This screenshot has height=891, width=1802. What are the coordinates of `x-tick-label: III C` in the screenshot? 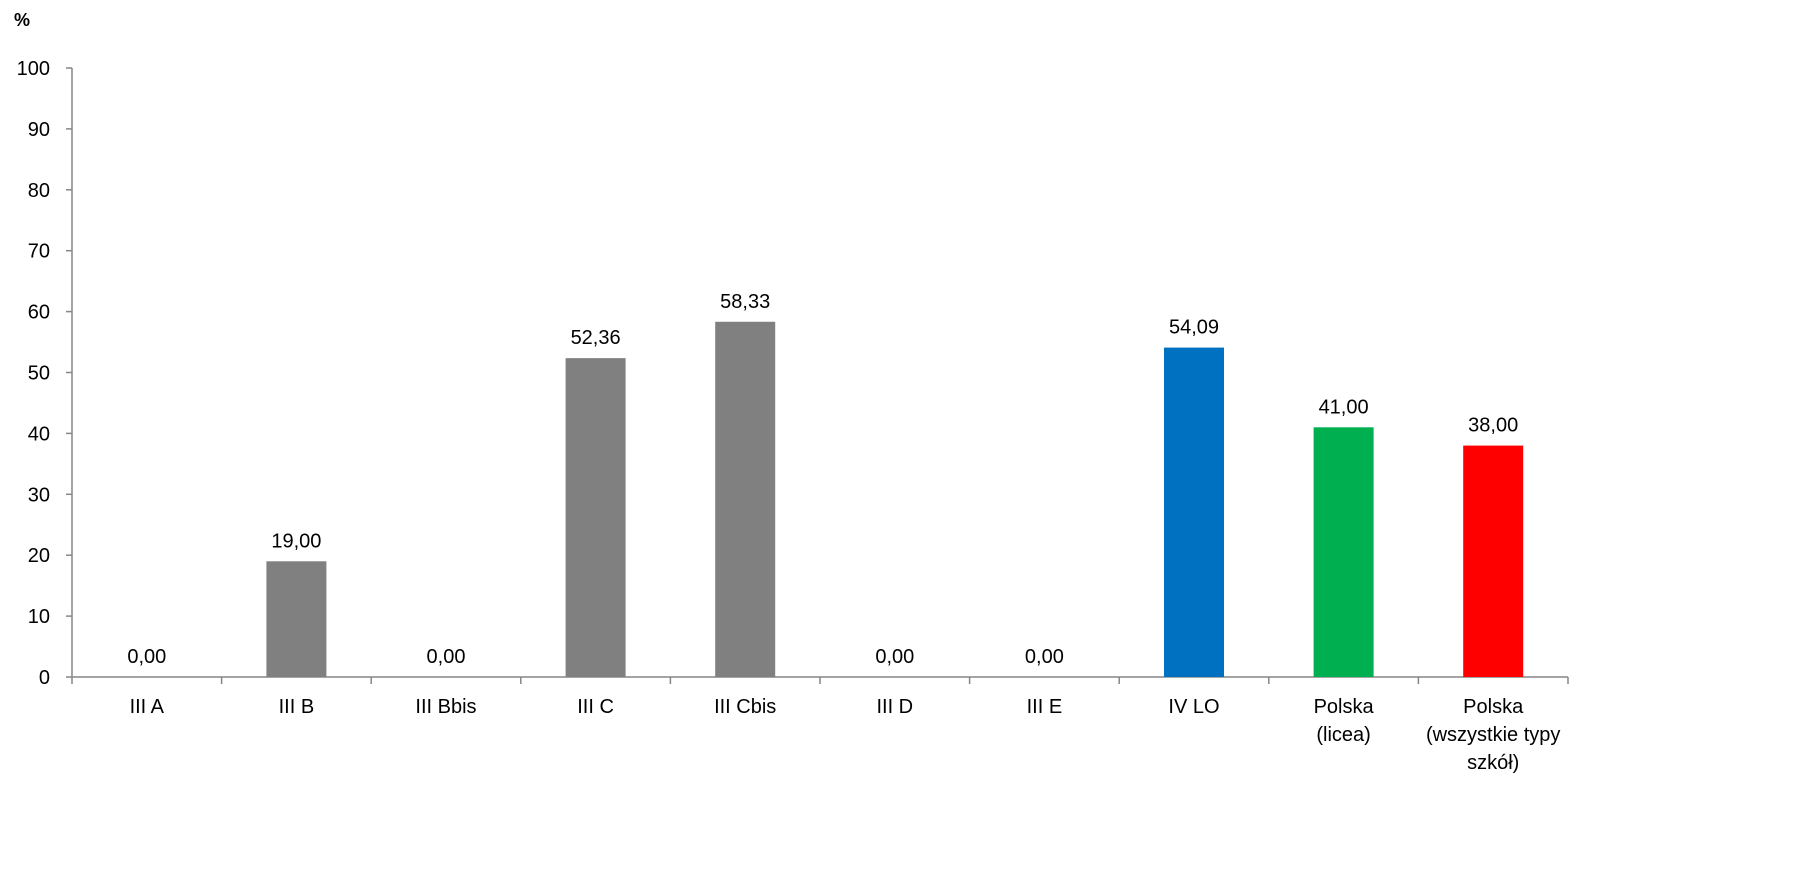 It's located at (595, 707).